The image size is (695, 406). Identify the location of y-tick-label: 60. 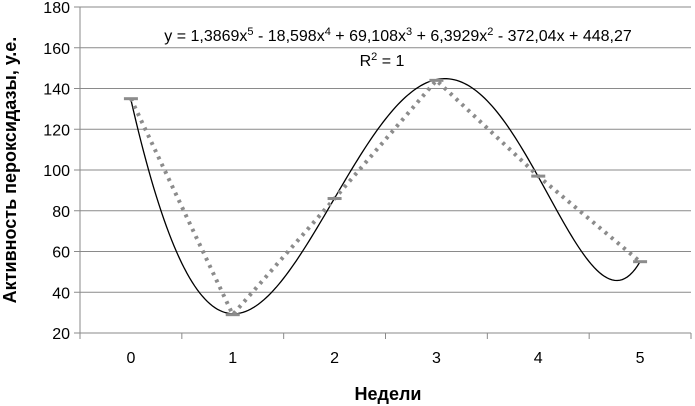
(61, 253).